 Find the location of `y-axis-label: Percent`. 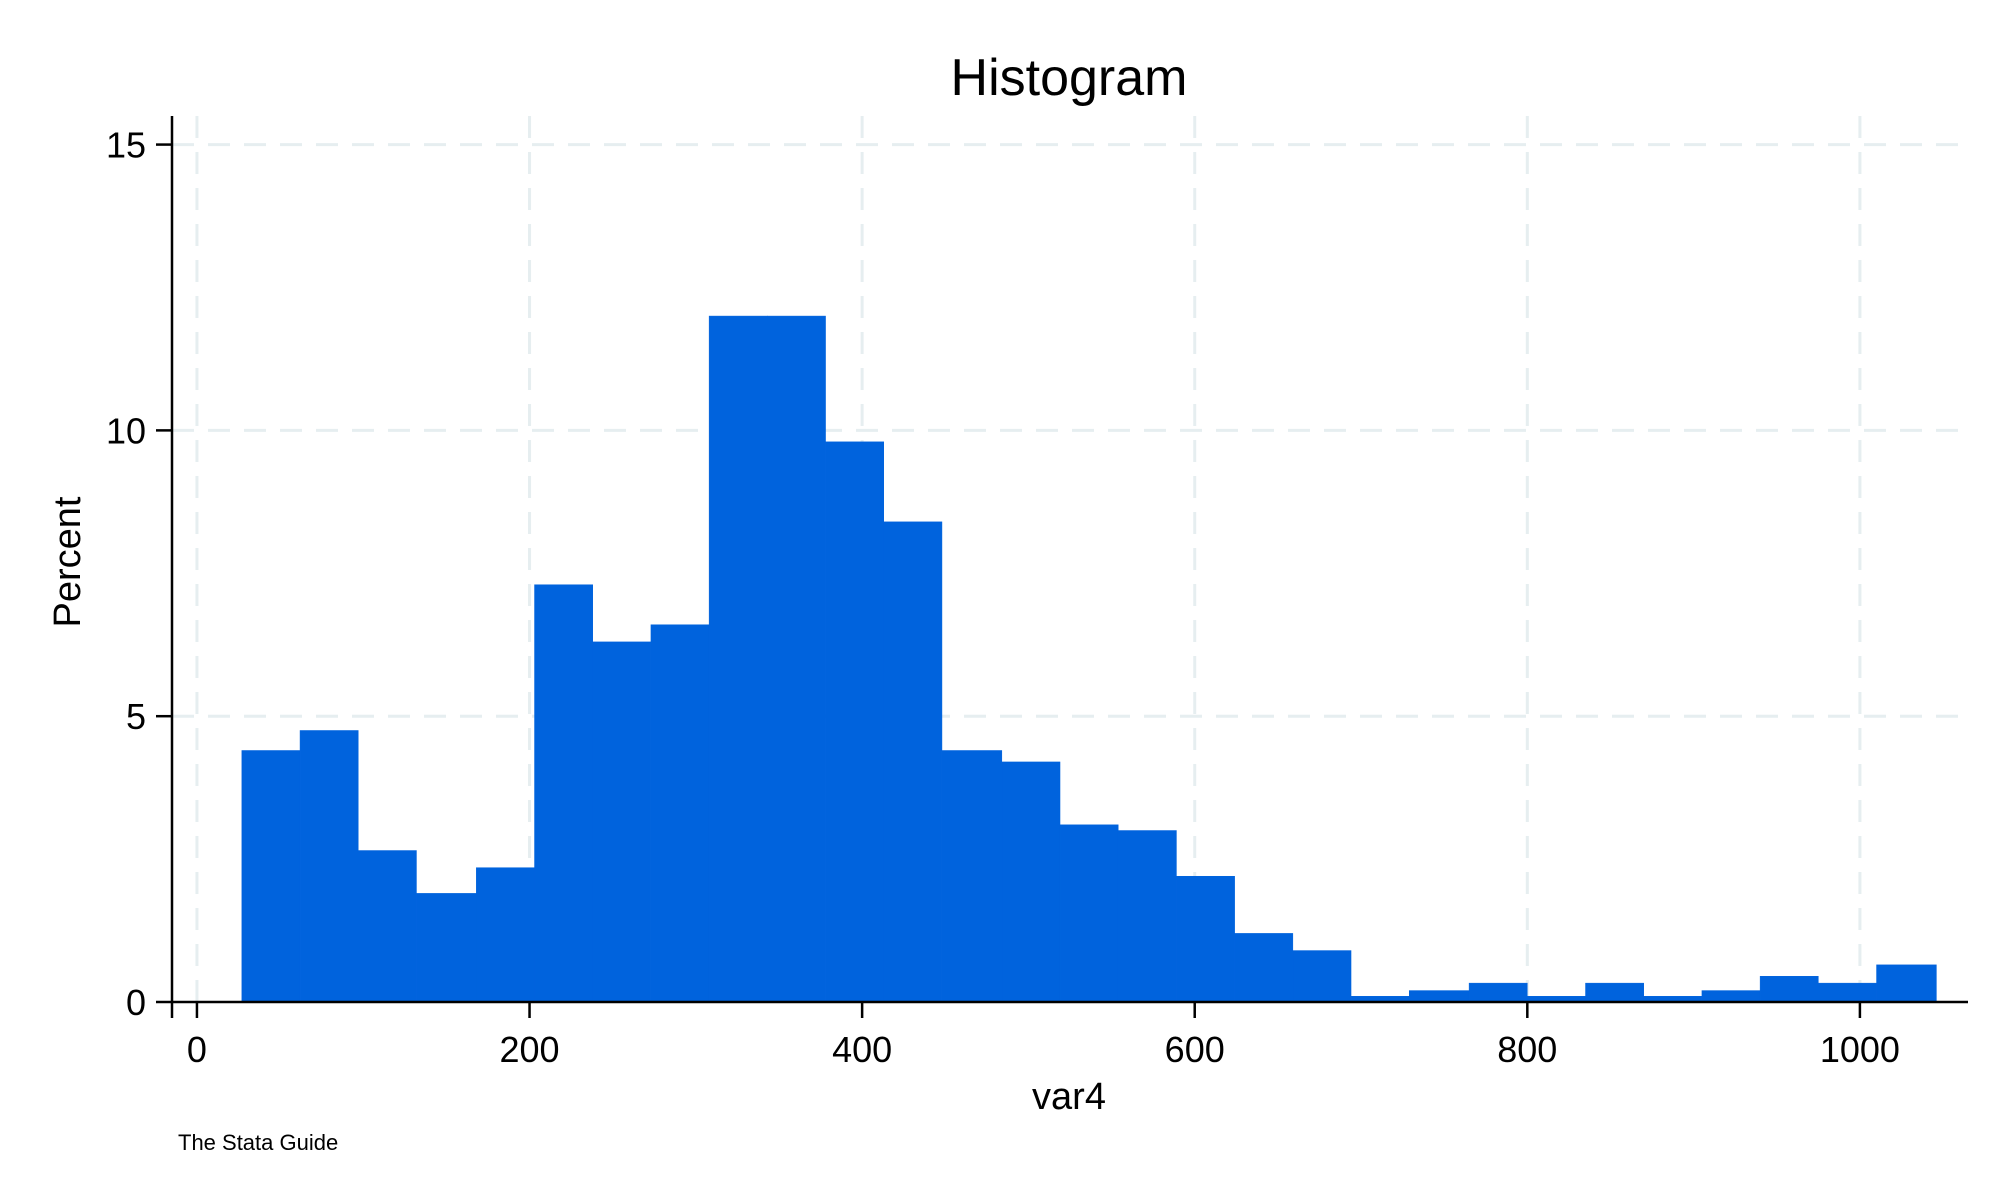

y-axis-label: Percent is located at coordinates (68, 561).